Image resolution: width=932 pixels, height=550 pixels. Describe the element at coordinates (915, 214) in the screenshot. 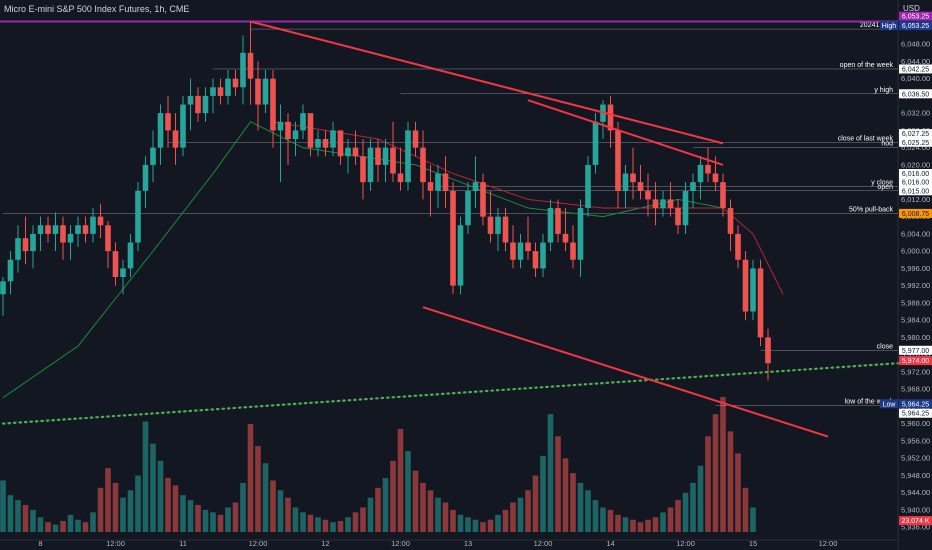

I see `price-tag-text: 6,008.75` at that location.